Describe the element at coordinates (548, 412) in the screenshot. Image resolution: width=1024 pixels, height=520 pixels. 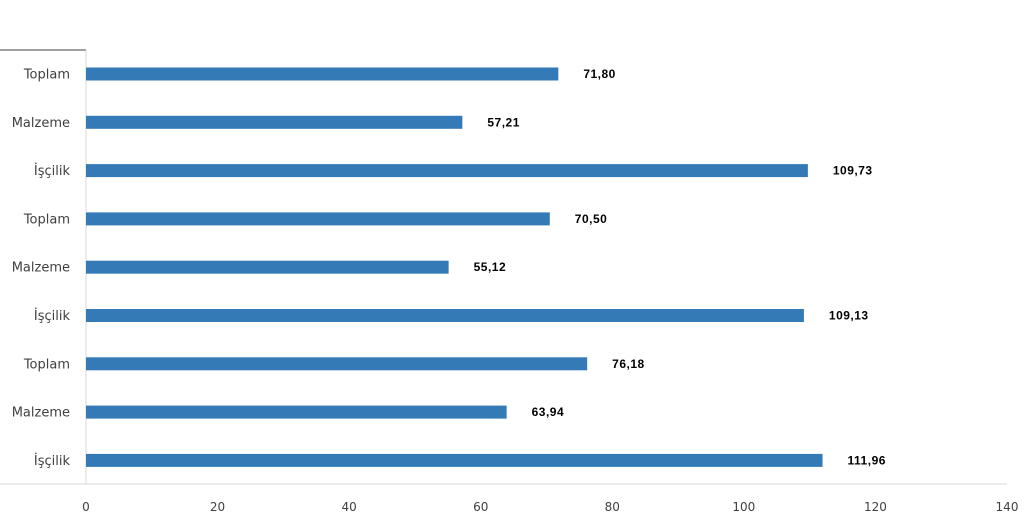
I see `value-label: 63,94` at that location.